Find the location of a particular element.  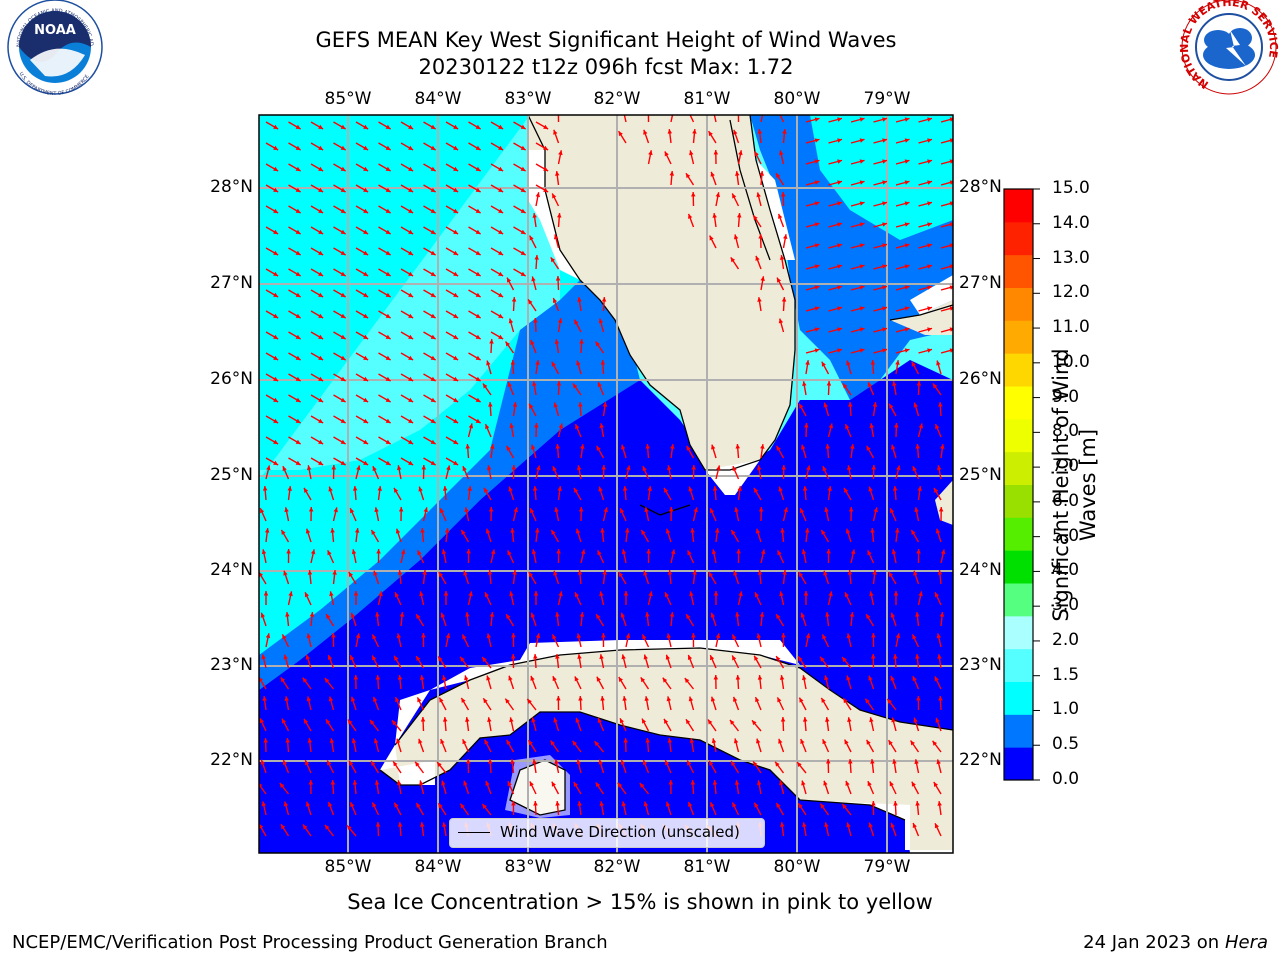

nws-logo is located at coordinates (1229, 47).